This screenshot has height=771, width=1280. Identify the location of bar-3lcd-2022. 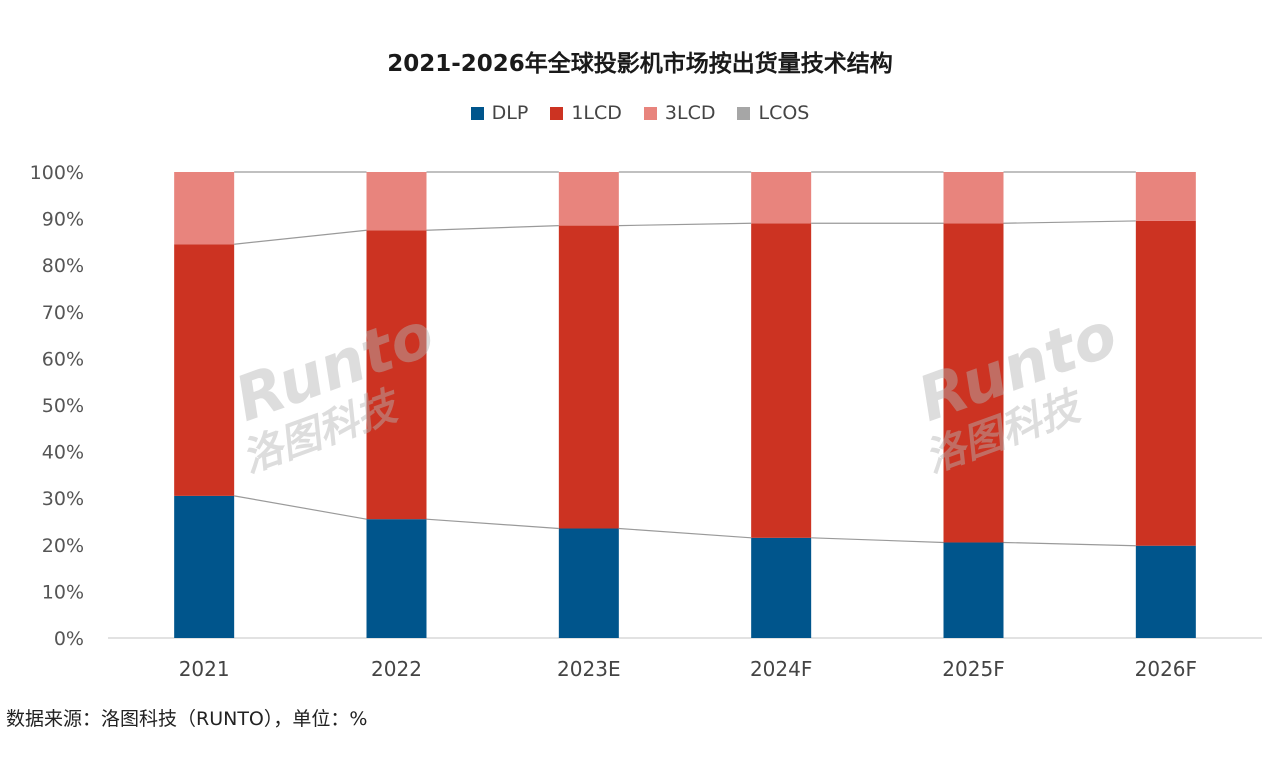
(396, 201).